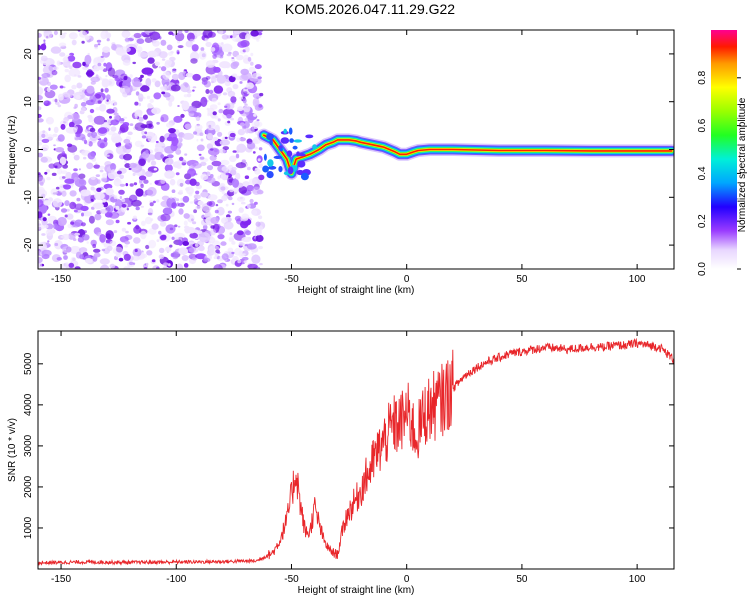  What do you see at coordinates (356, 290) in the screenshot?
I see `spectrogram-x-label: Height of straight line (km)` at bounding box center [356, 290].